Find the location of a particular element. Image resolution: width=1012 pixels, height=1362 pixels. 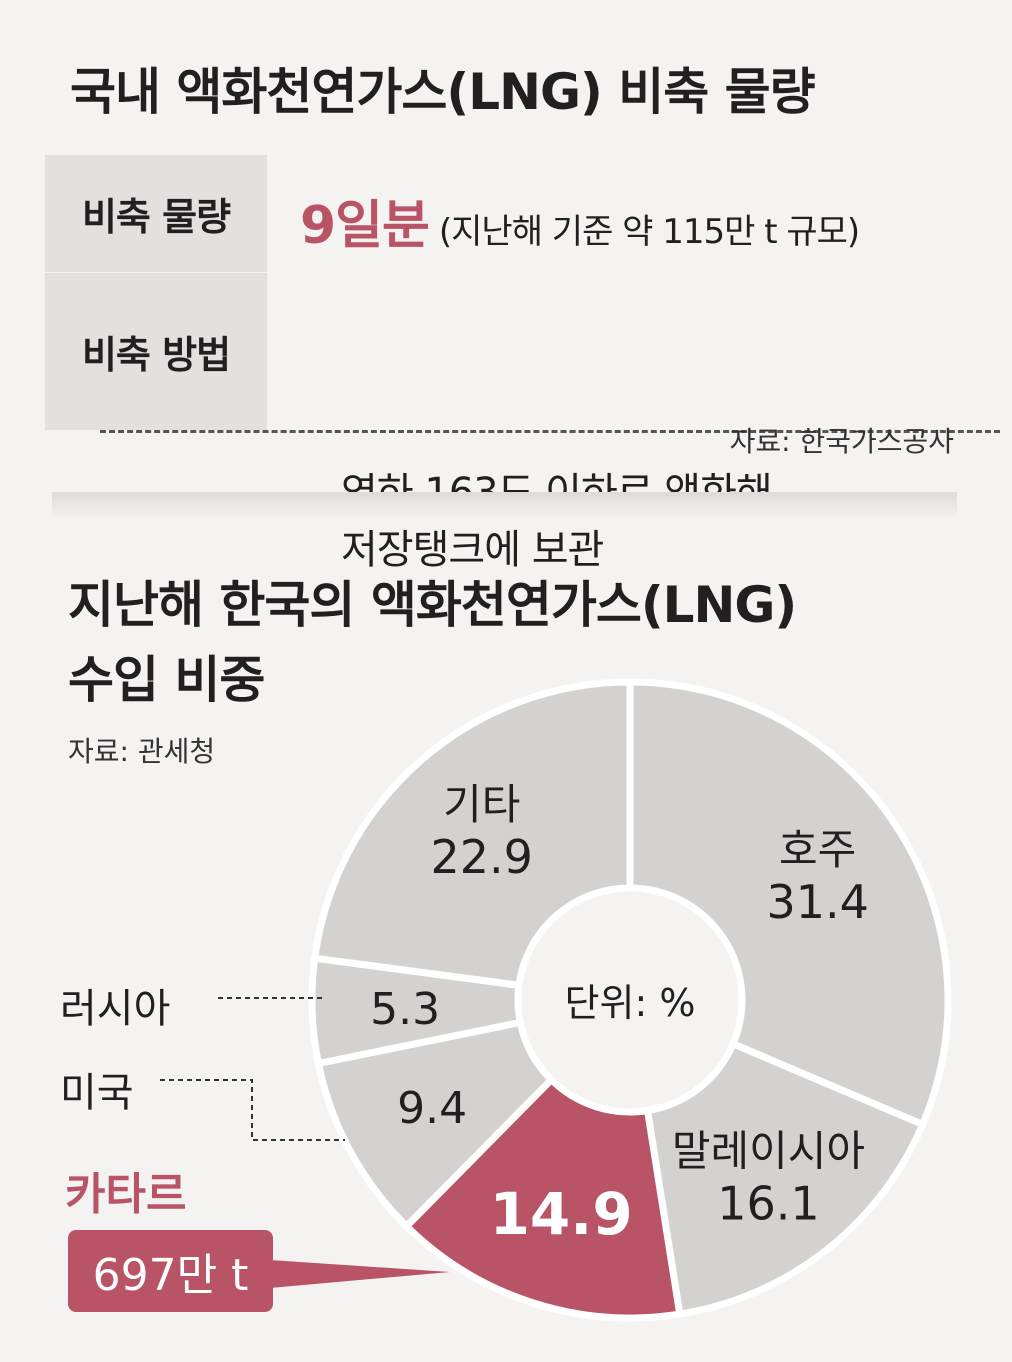

slice-label-qatar: 카타르 is located at coordinates (126, 1194).